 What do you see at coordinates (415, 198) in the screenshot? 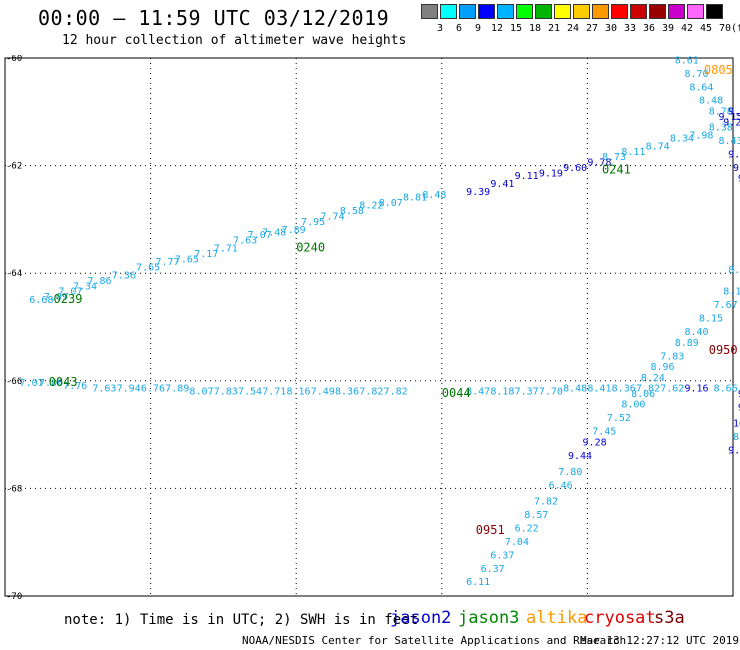
I see `swh-value: 8.81` at bounding box center [415, 198].